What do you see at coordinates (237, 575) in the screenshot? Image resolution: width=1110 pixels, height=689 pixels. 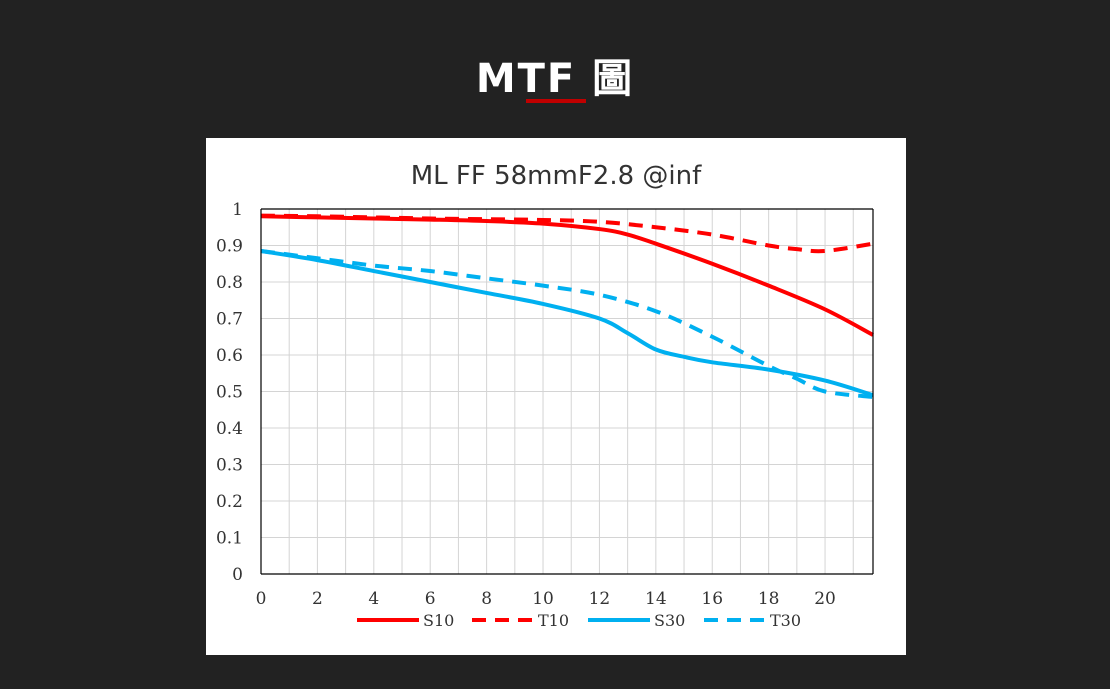 I see `y-tick-label: 0` at bounding box center [237, 575].